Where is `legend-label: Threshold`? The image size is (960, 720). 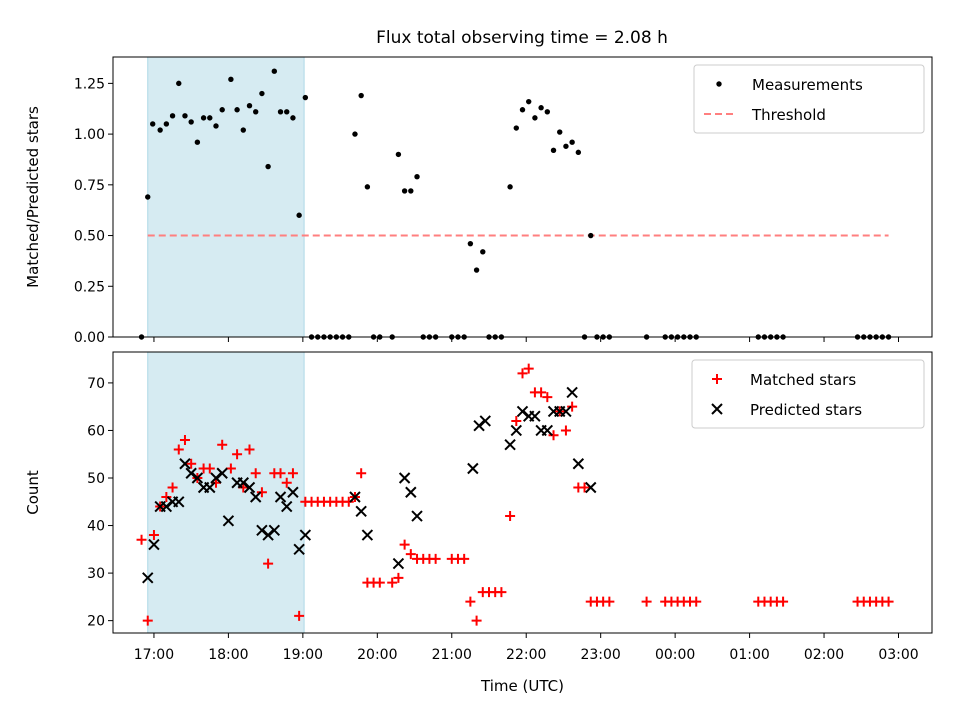
legend-label: Threshold is located at coordinates (788, 115).